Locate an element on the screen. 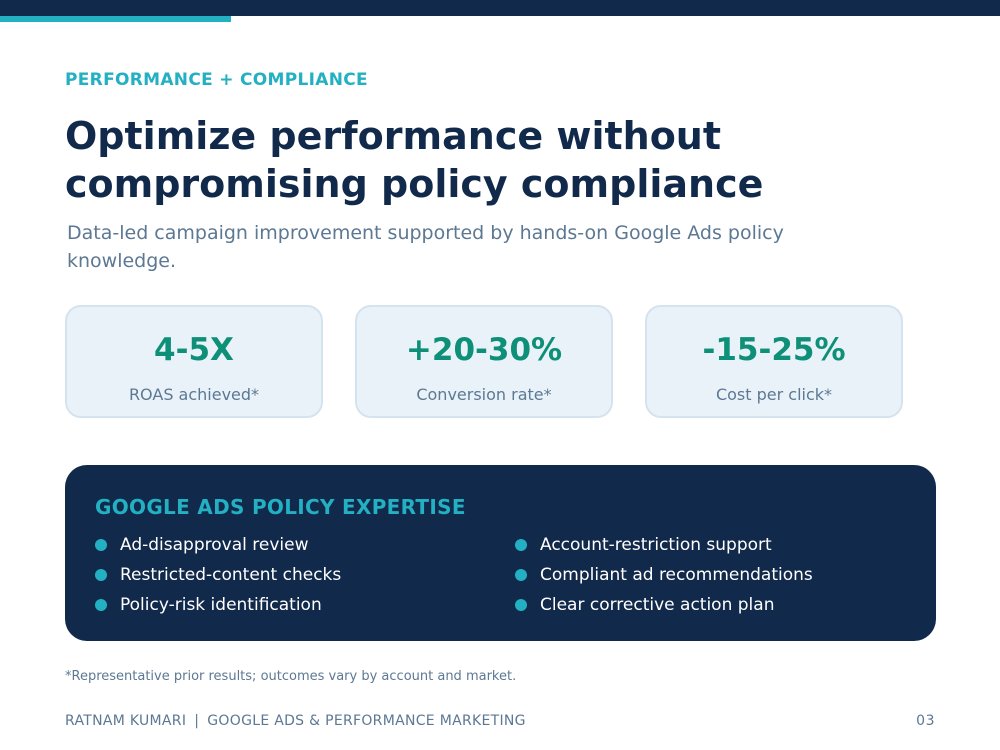  title-line-1: Optimize performance without is located at coordinates (393, 136).